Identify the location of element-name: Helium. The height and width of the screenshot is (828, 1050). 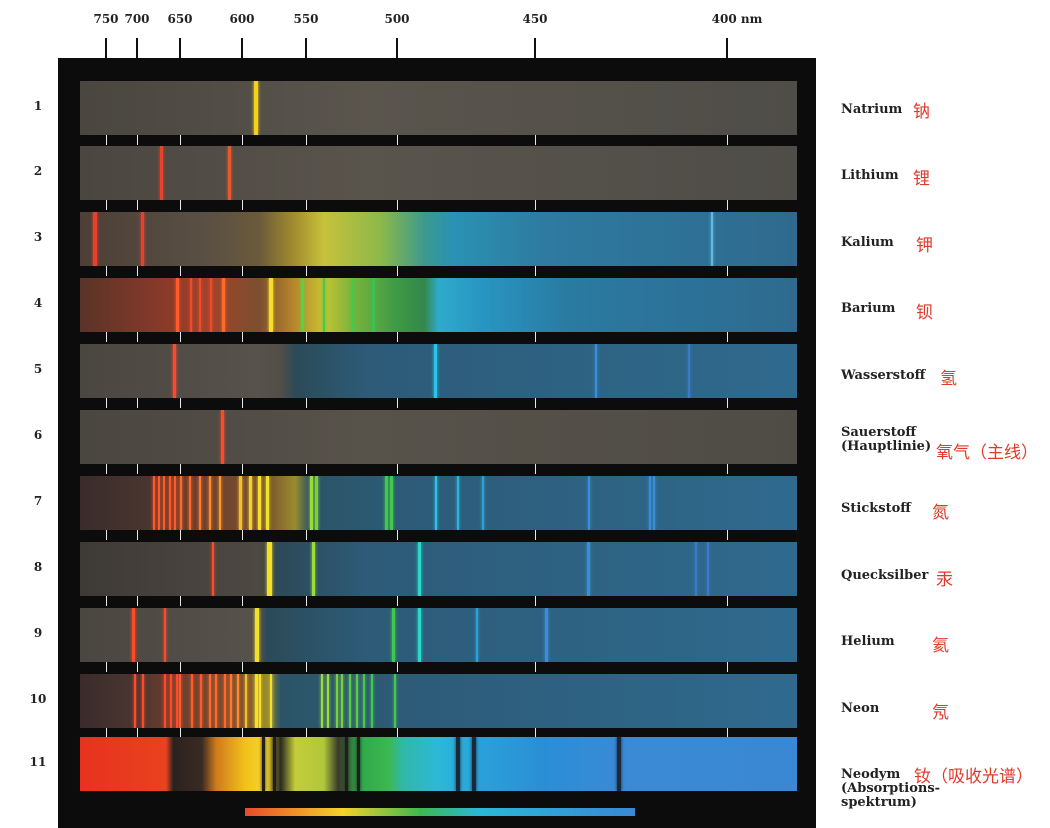
(868, 642).